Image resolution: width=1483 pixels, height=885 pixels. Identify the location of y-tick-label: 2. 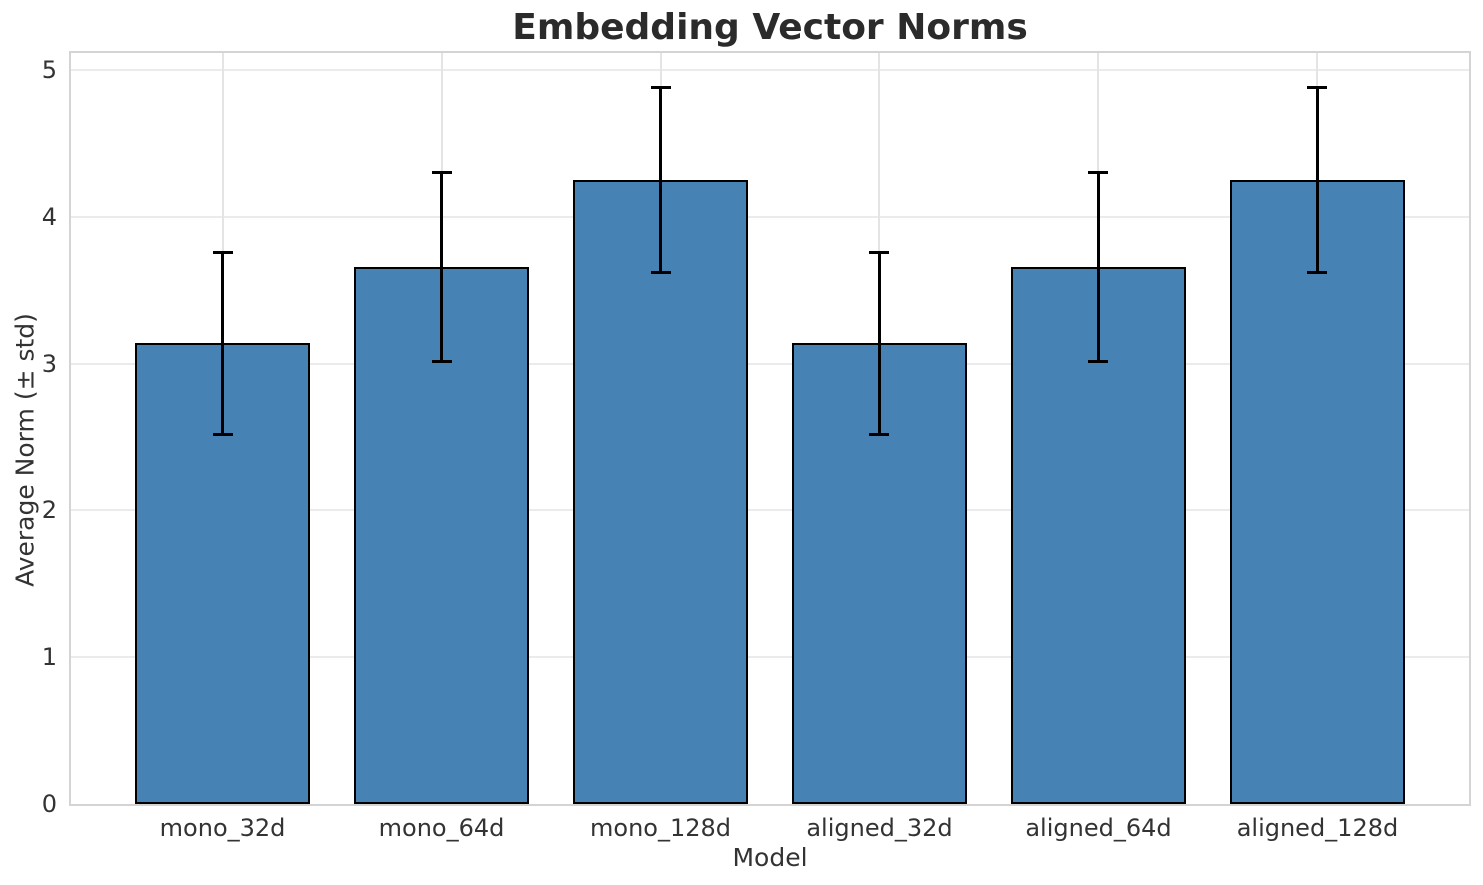
(49, 510).